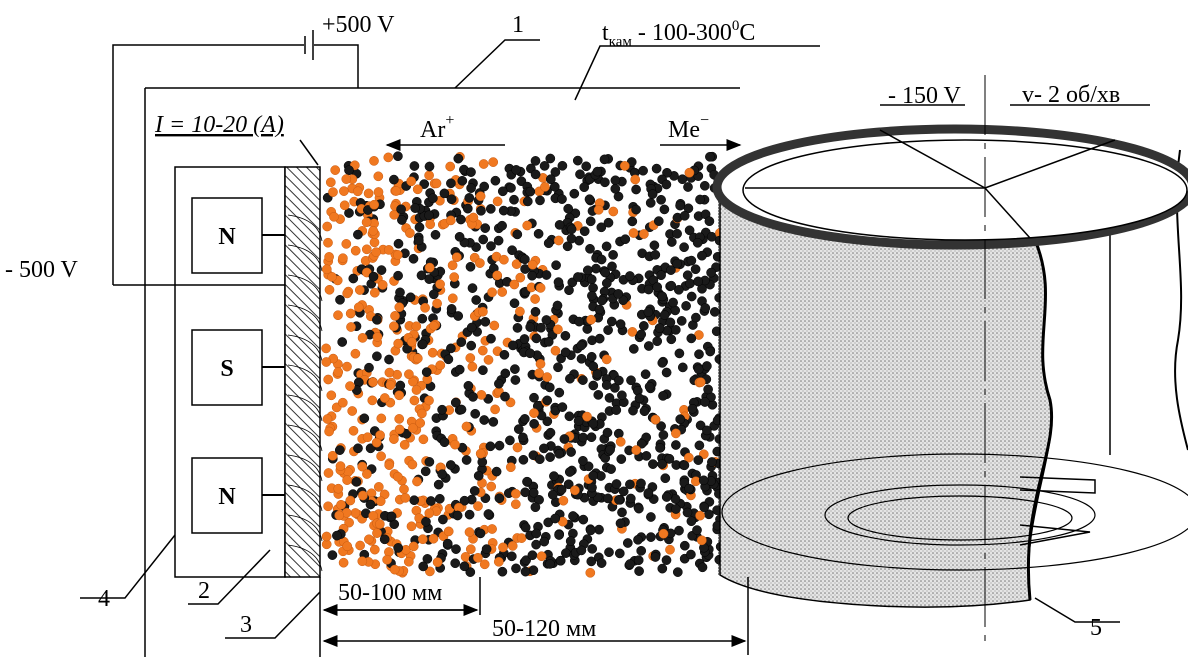  What do you see at coordinates (685, 33) in the screenshot?
I see `temp-range: - 100-300` at bounding box center [685, 33].